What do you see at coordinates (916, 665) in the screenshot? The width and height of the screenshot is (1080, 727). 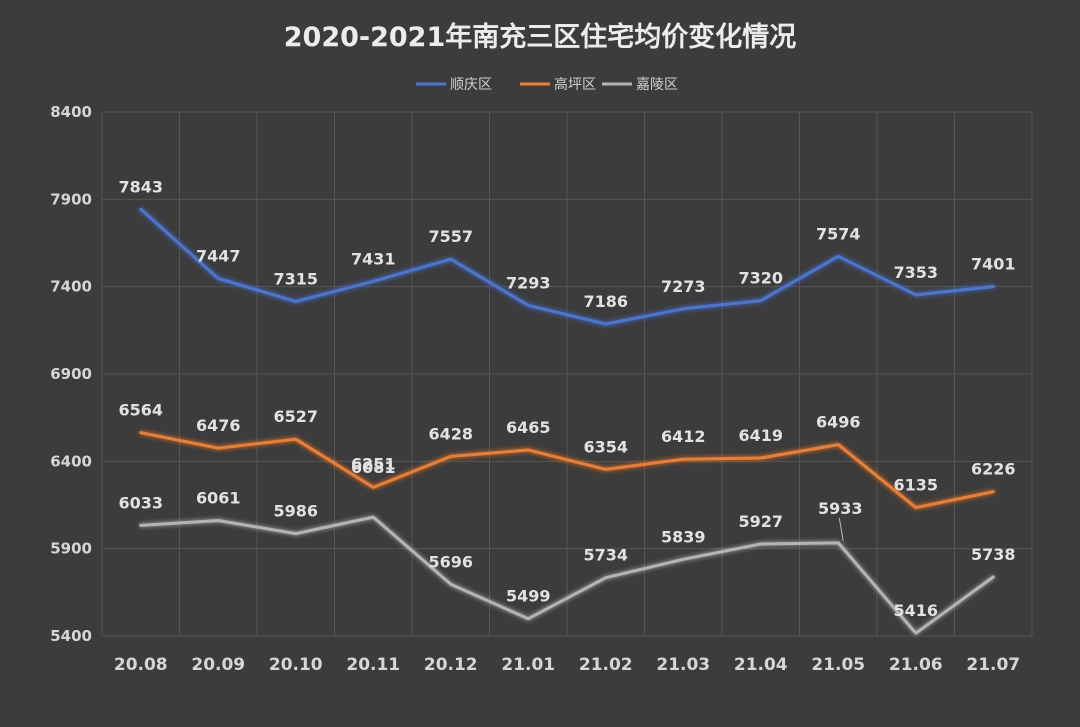 I see `x-tick-label: 21.06` at bounding box center [916, 665].